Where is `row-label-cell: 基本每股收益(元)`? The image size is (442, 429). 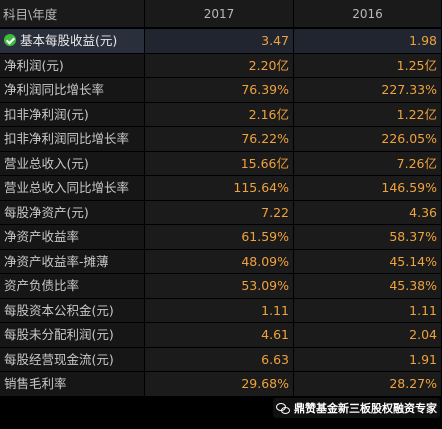 row-label-cell: 基本每股收益(元) is located at coordinates (72, 41).